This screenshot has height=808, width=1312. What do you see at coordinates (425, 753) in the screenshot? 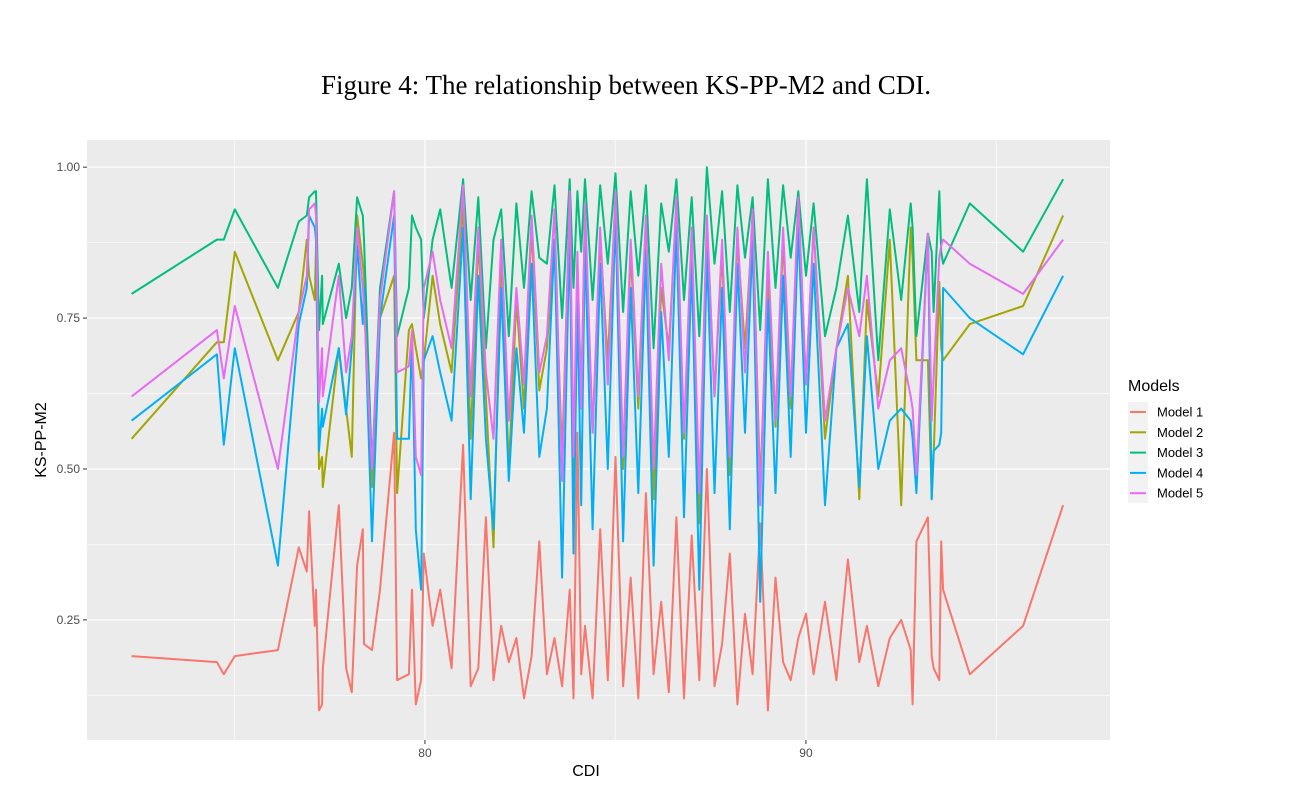
I see `x-tick-label: 80` at bounding box center [425, 753].